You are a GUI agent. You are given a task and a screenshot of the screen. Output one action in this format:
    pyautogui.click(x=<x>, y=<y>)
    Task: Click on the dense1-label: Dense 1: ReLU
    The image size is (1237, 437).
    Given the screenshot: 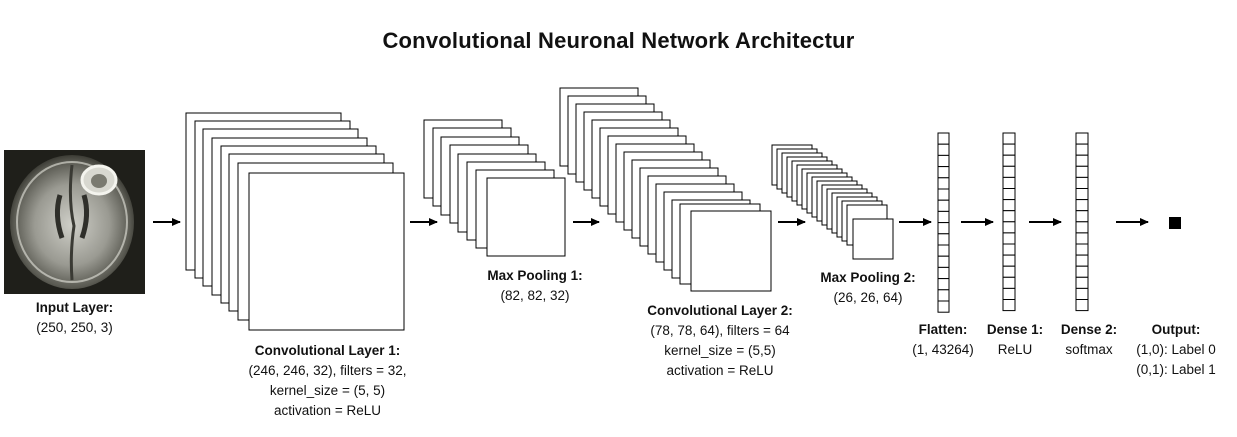 What is the action you would take?
    pyautogui.click(x=1015, y=340)
    